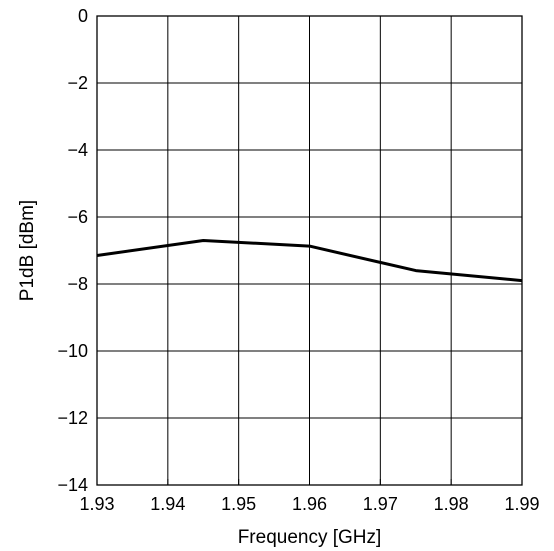 The width and height of the screenshot is (554, 551). I want to click on y-tick-label: −6, so click(77, 217).